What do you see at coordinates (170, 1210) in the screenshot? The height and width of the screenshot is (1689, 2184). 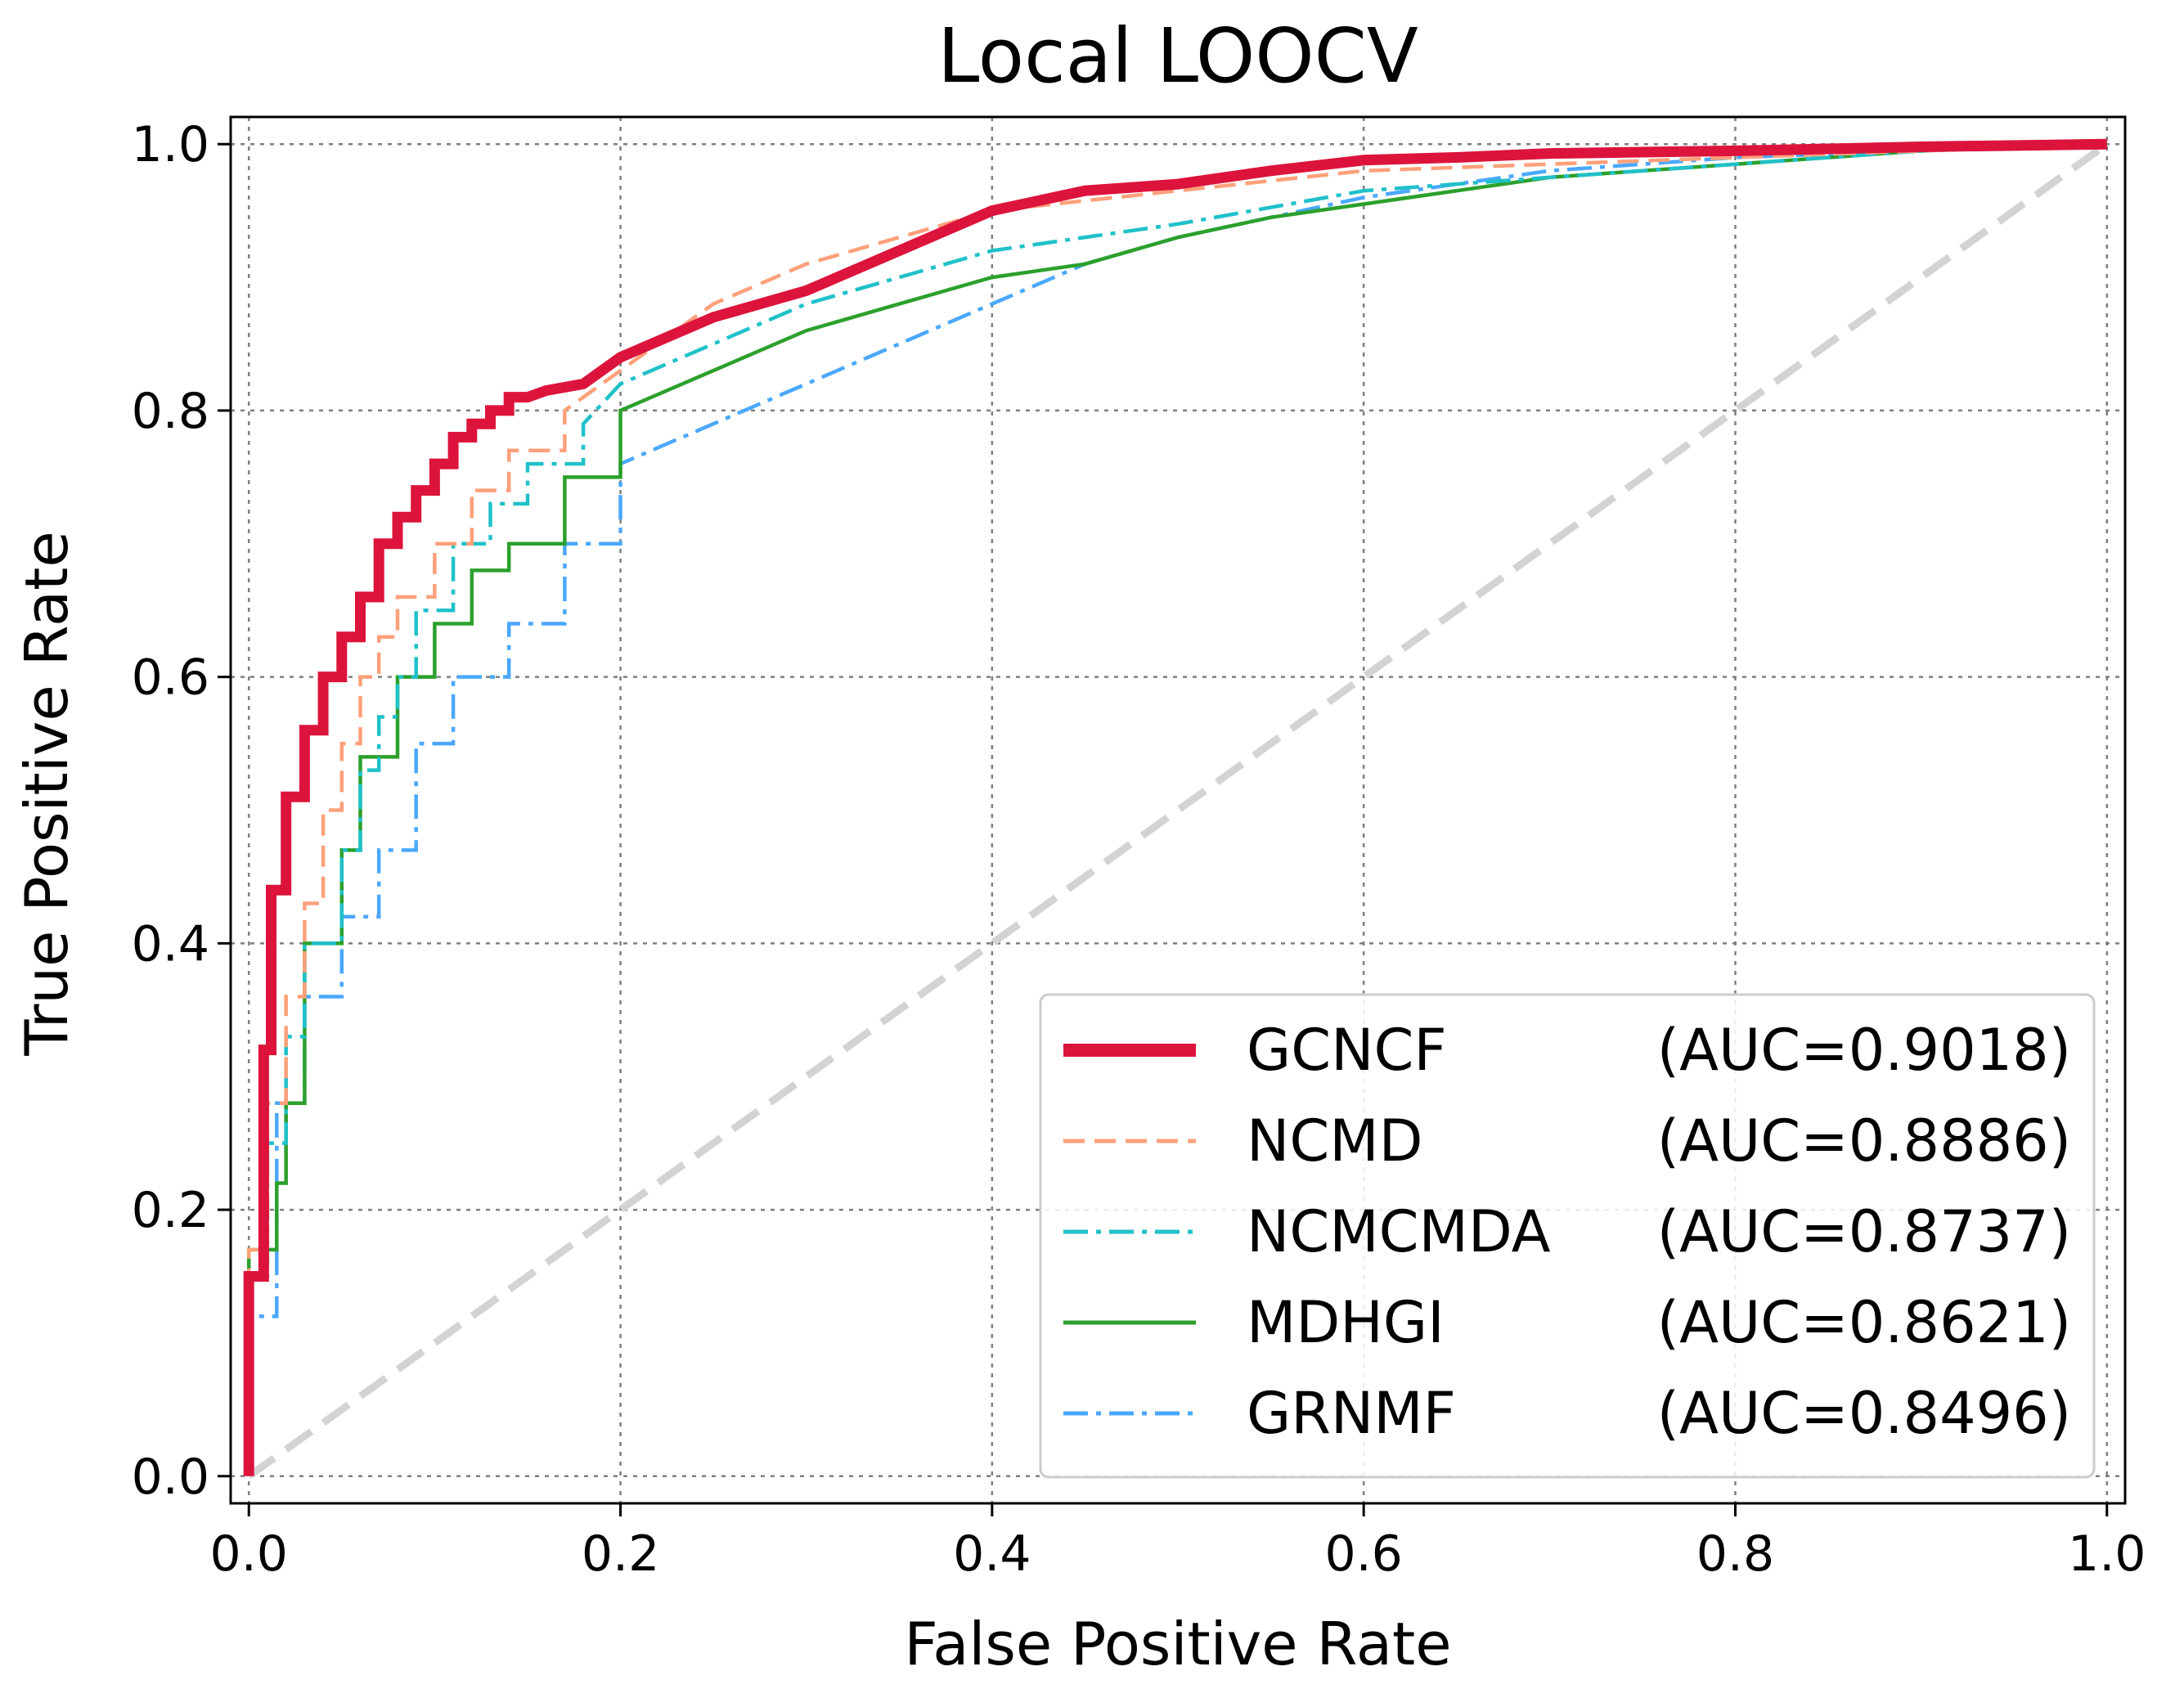 I see `y-tick-label-1: 0.2` at bounding box center [170, 1210].